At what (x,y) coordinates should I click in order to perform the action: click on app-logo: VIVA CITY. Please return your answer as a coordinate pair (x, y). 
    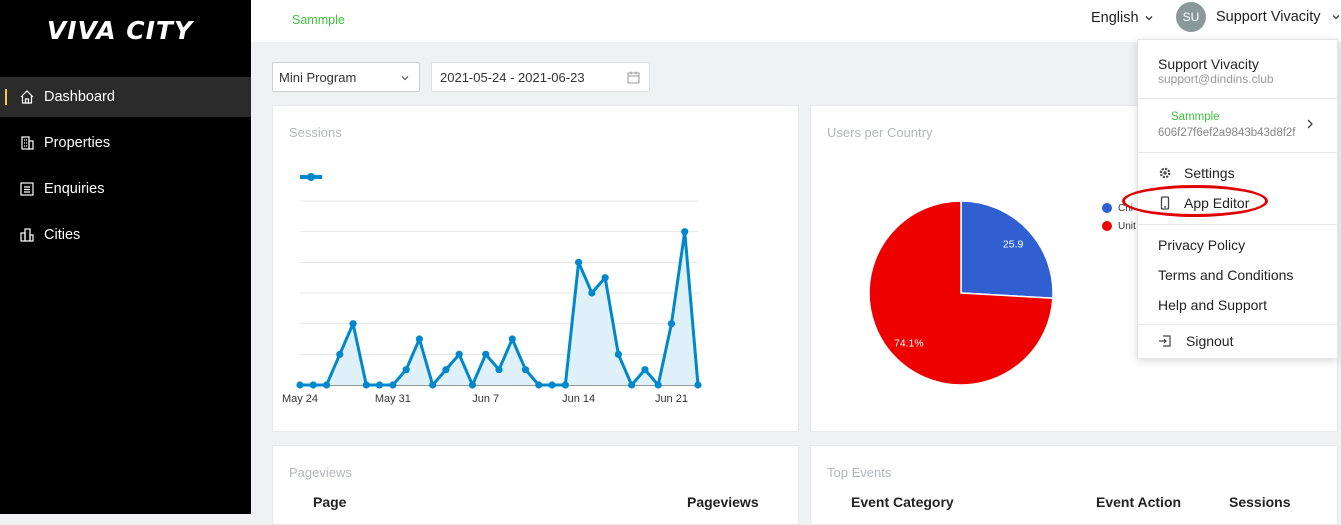
    Looking at the image, I should click on (120, 30).